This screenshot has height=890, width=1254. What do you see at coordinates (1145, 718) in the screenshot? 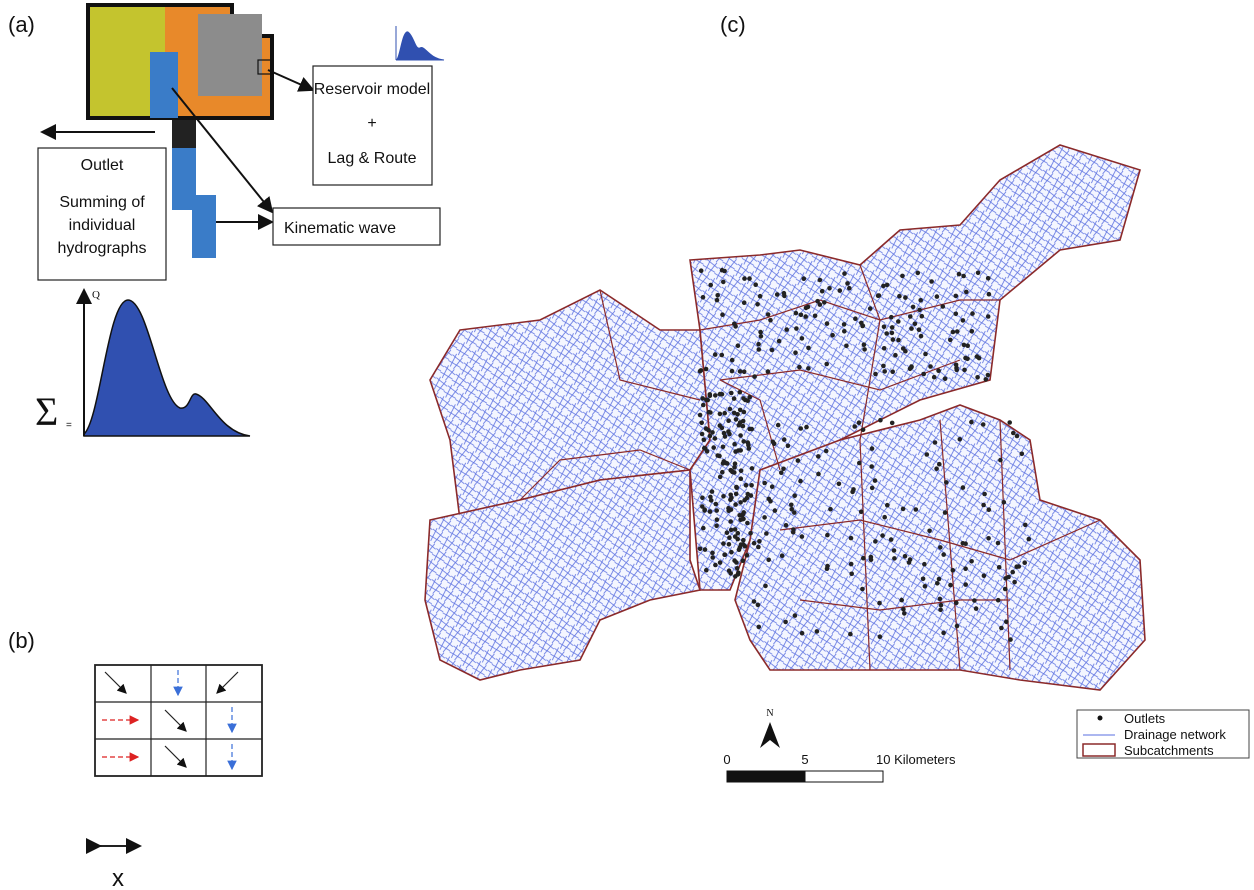
I see `legend-text: Outlets` at bounding box center [1145, 718].